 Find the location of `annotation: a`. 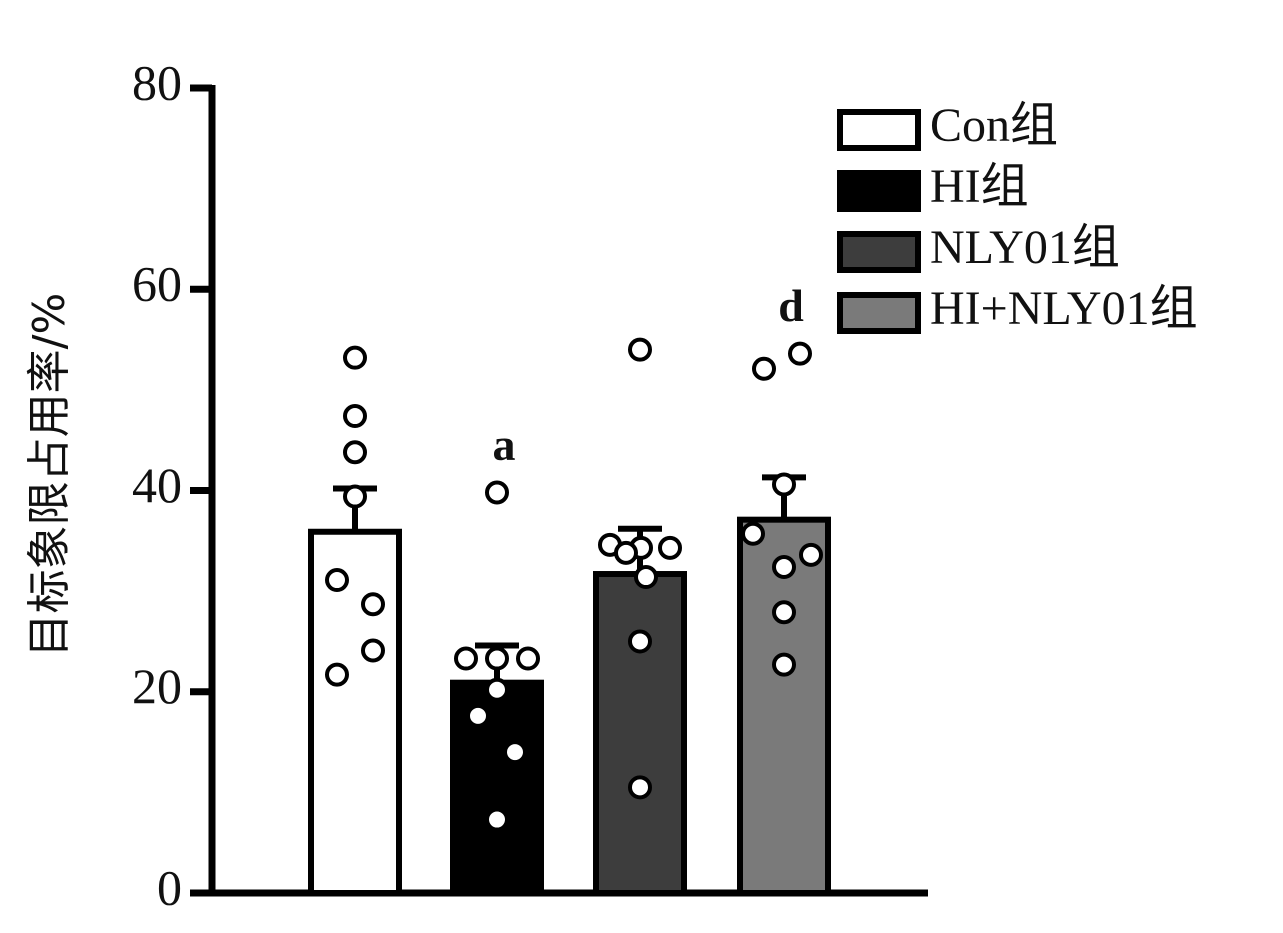

annotation: a is located at coordinates (504, 444).